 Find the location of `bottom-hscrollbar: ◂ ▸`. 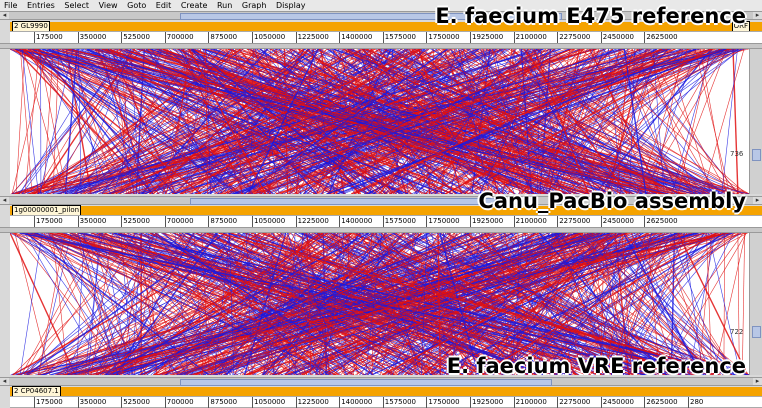

bottom-hscrollbar: ◂ ▸ is located at coordinates (381, 381).